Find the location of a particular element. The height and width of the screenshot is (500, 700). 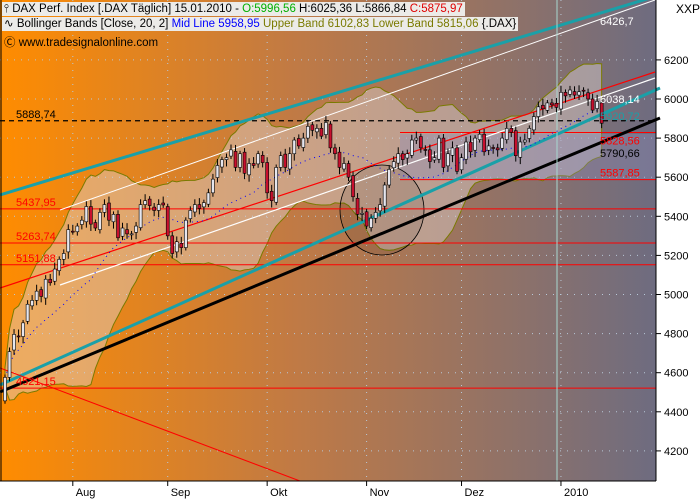

y-tick-label: 5800 is located at coordinates (676, 139).